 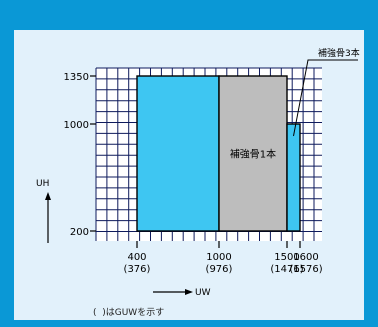 What do you see at coordinates (76, 77) in the screenshot?
I see `y-tick-label-2: 1350` at bounding box center [76, 77].